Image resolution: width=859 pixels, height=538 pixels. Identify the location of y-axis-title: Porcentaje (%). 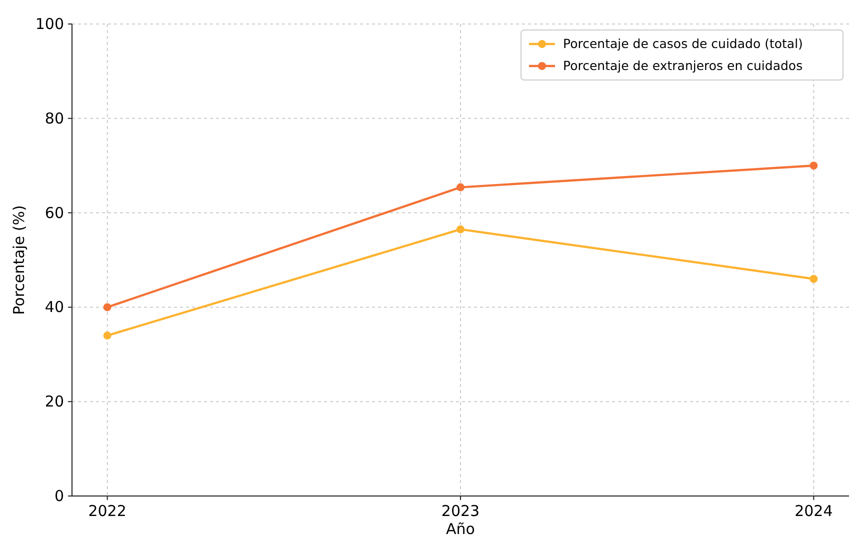
(19, 260).